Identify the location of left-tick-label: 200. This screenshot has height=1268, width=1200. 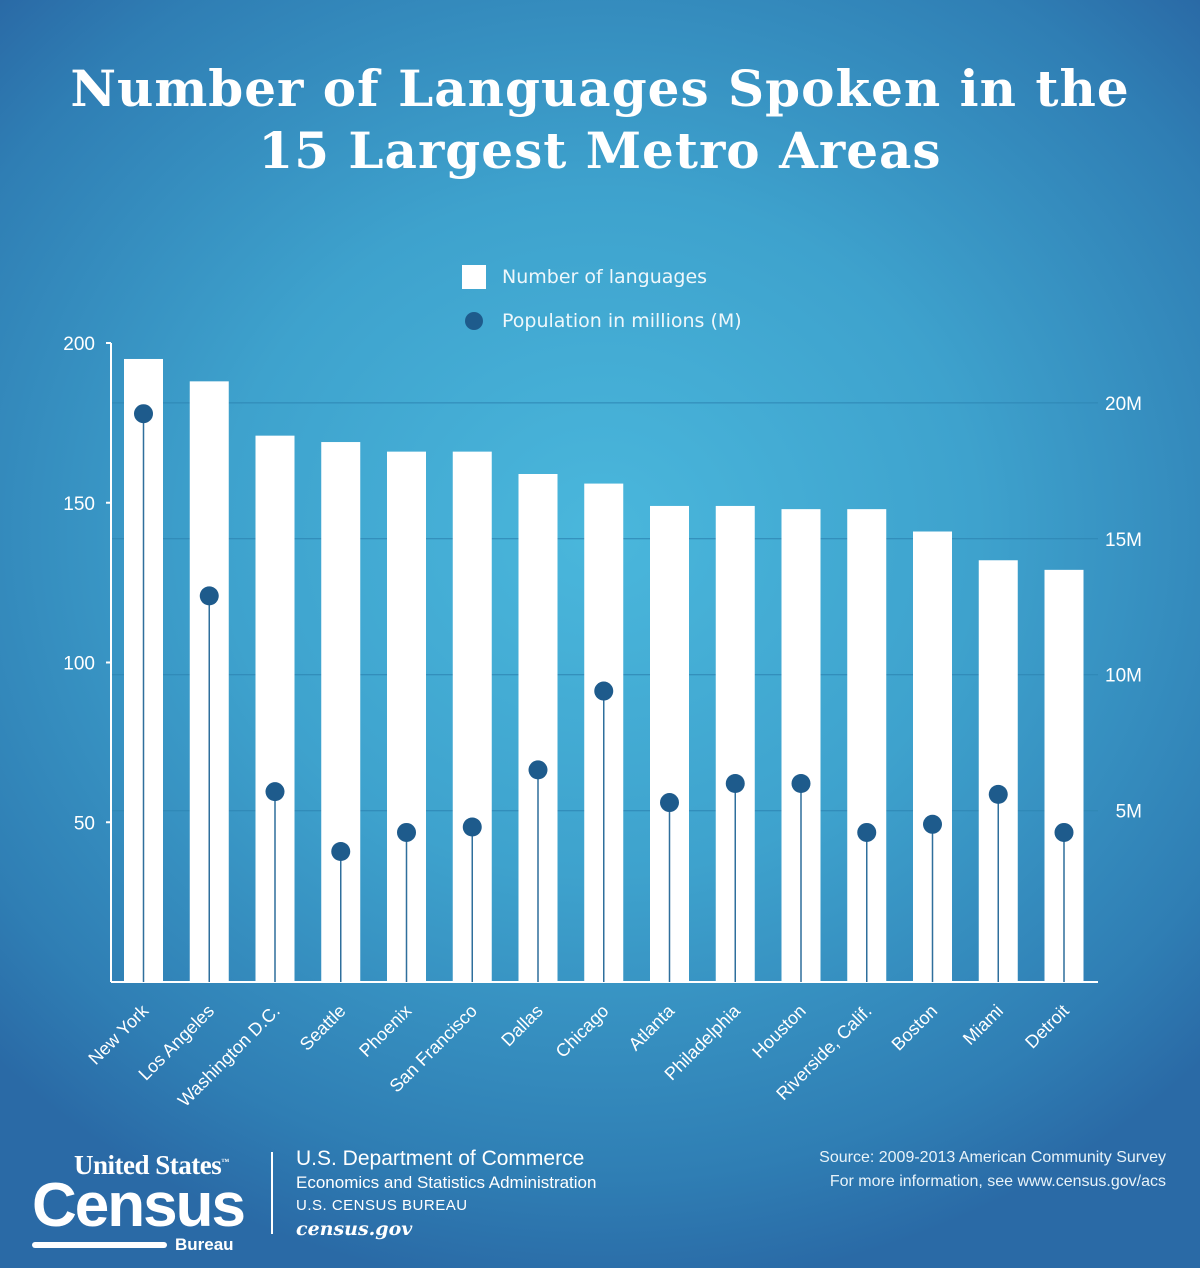
(79, 344).